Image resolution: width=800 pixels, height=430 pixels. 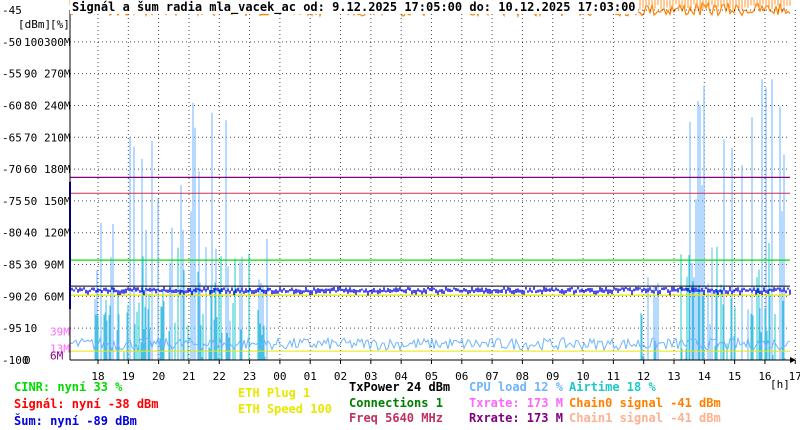 I want to click on legend-airtime: Airtime 18 %, so click(x=612, y=387).